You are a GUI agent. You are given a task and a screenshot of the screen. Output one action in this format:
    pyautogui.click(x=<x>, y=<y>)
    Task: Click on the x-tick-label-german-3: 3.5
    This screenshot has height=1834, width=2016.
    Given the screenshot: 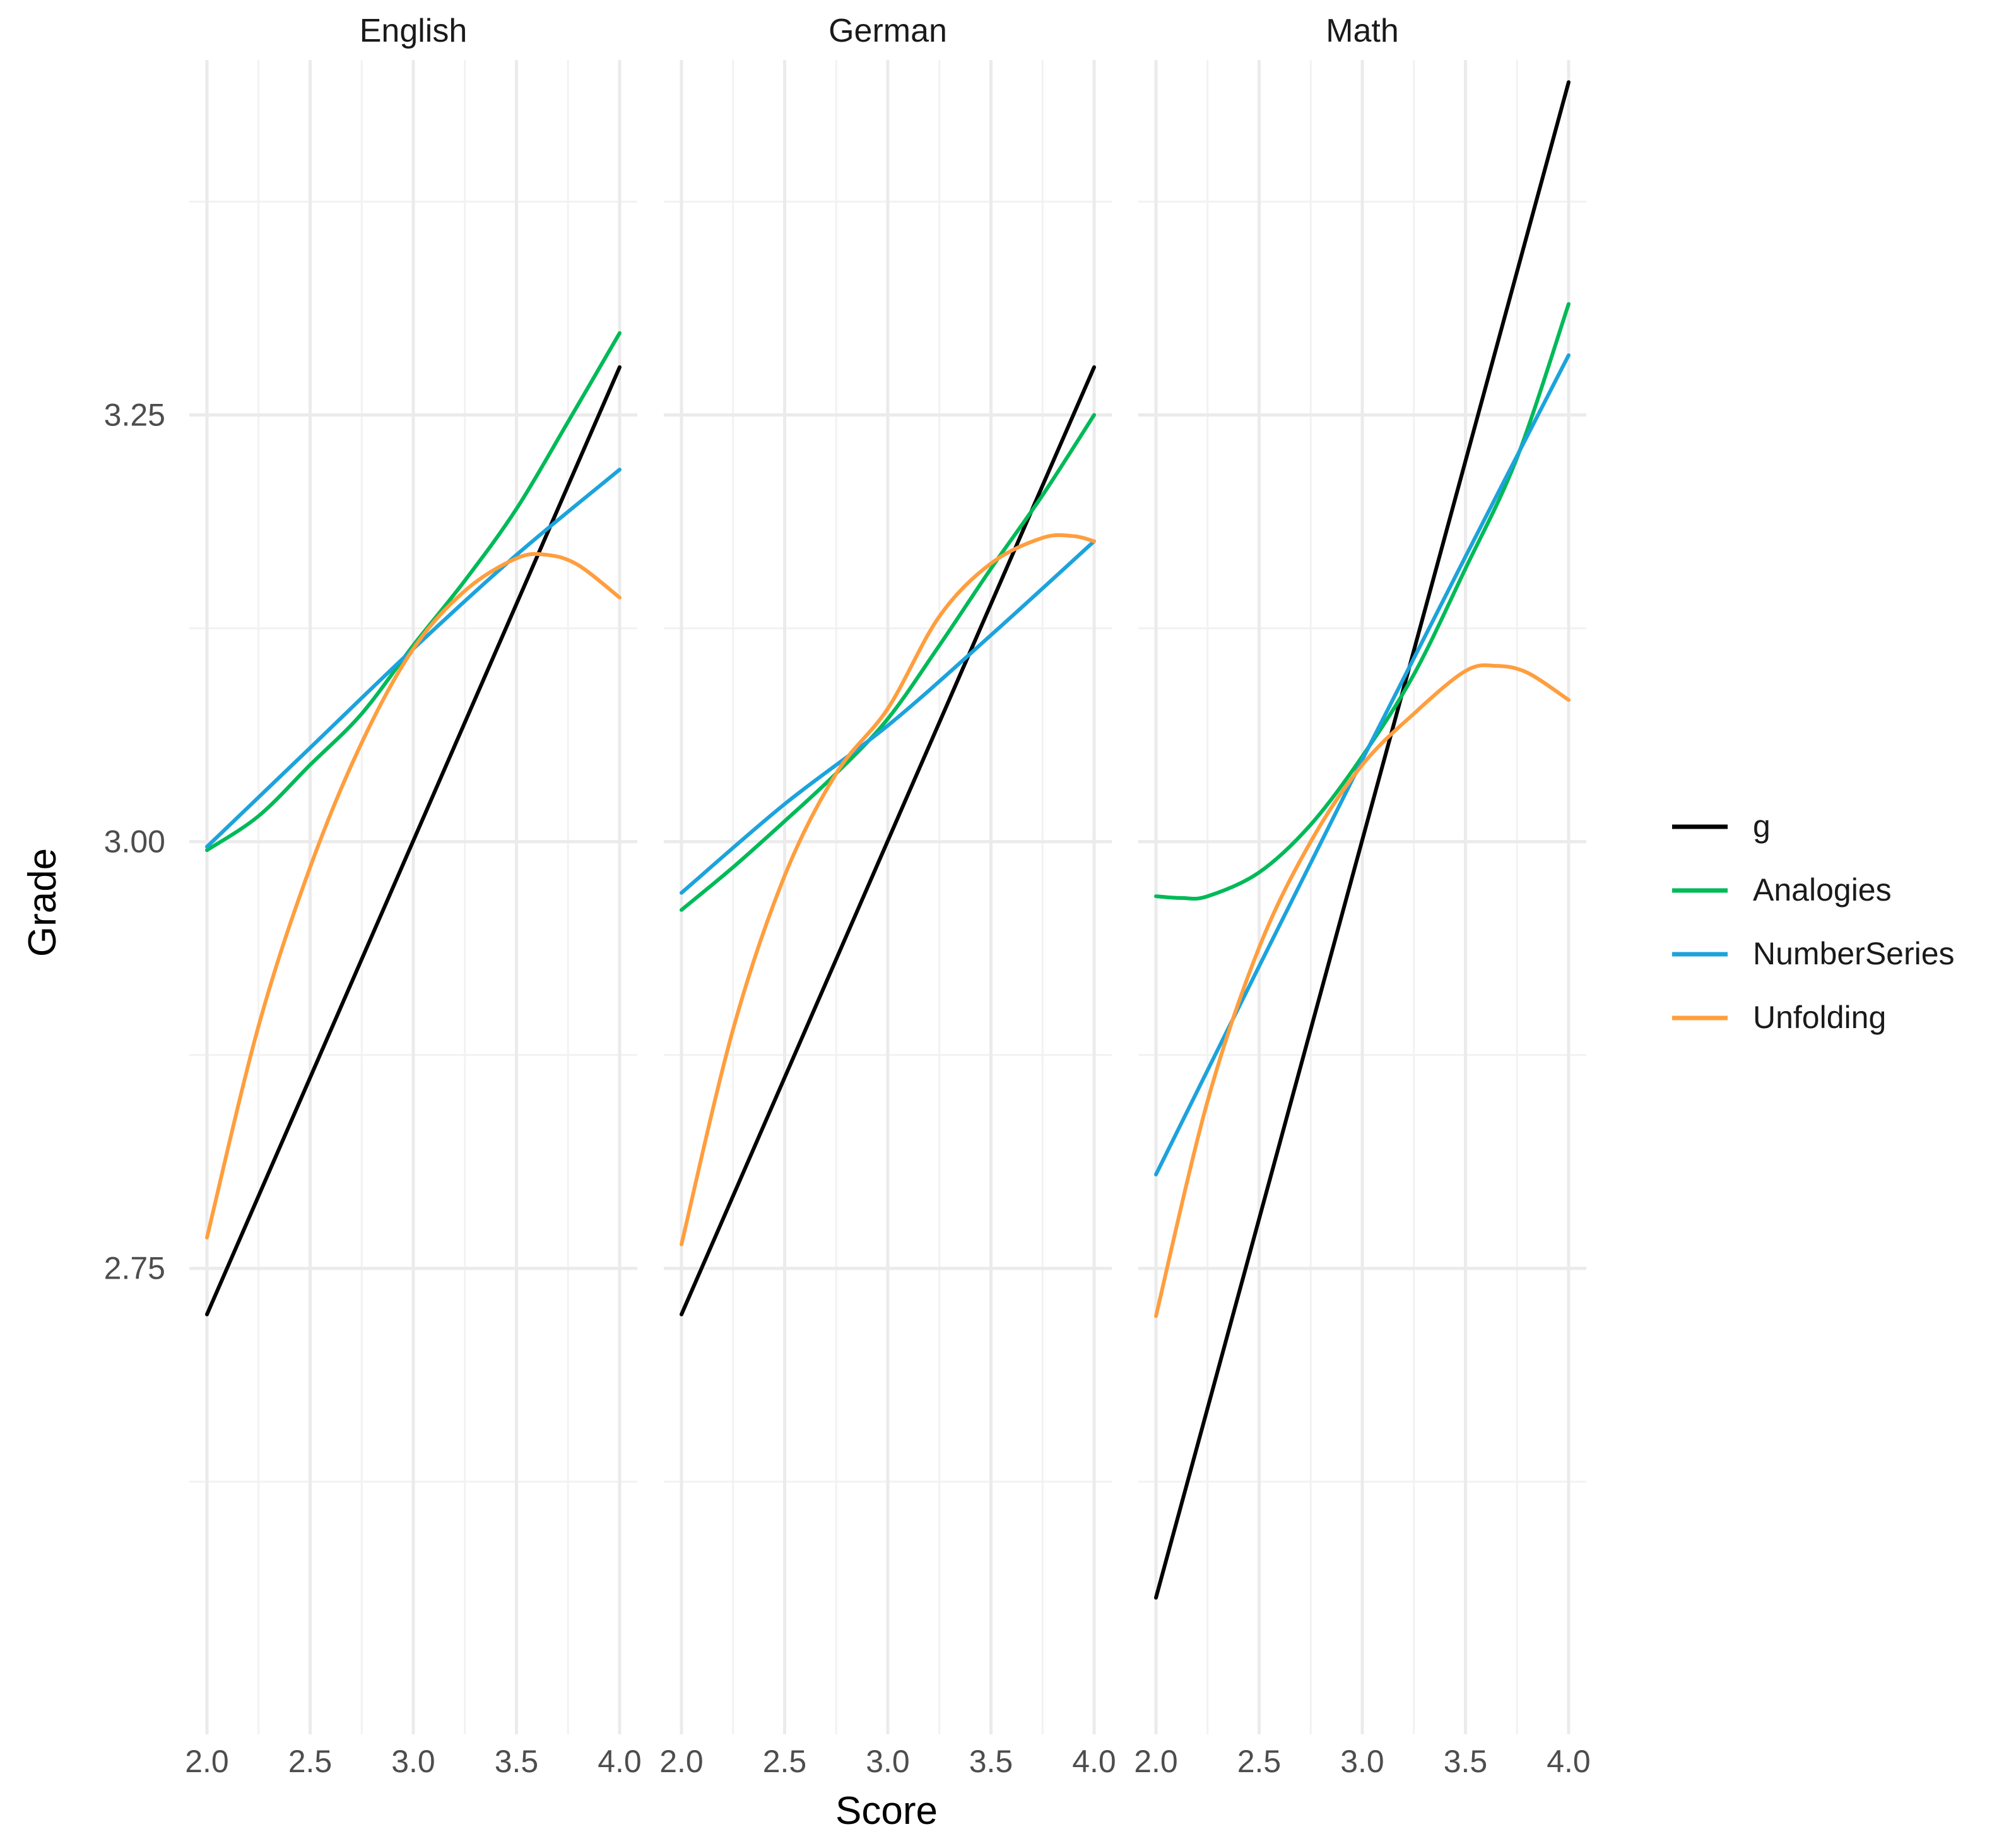 What is the action you would take?
    pyautogui.click(x=991, y=1761)
    